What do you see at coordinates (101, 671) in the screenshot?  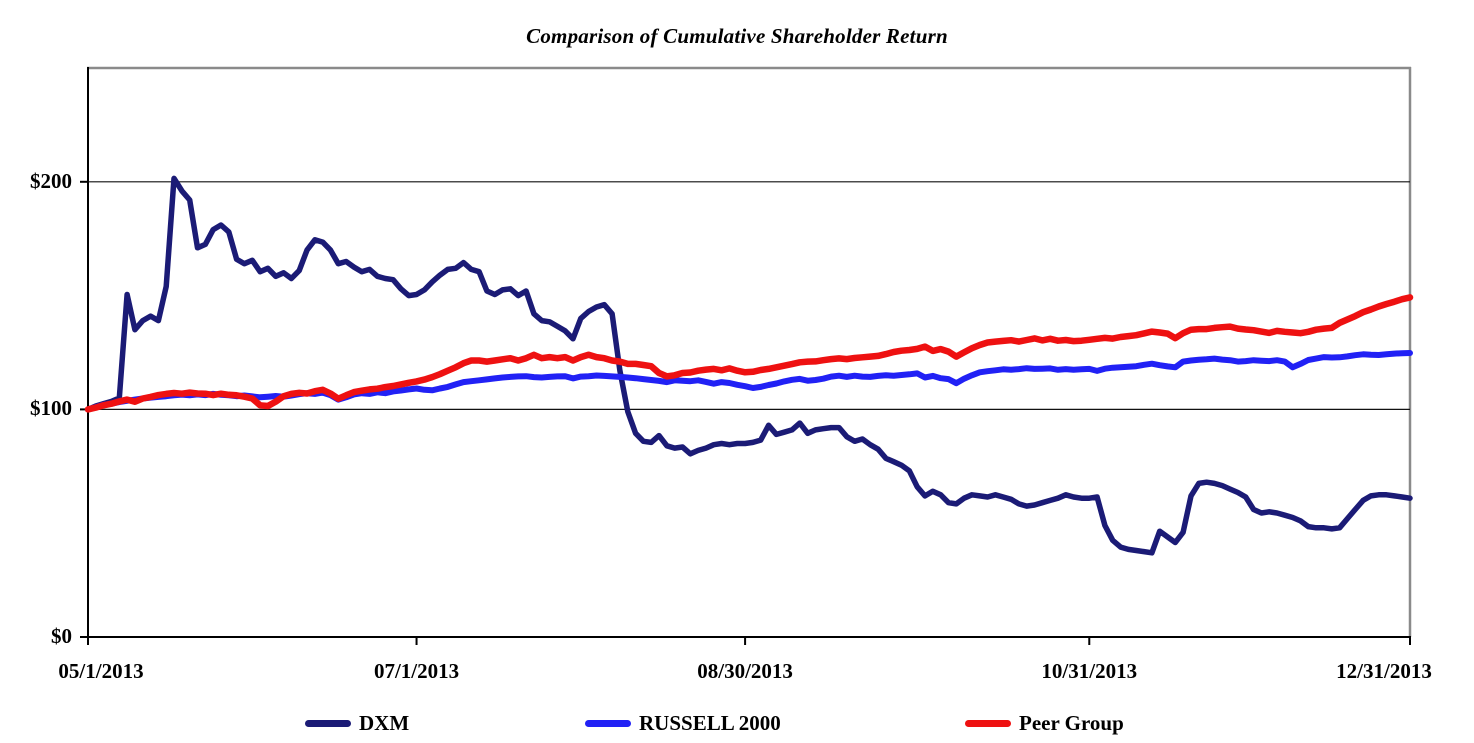 I see `x-axis-label-may: 05/1/2013` at bounding box center [101, 671].